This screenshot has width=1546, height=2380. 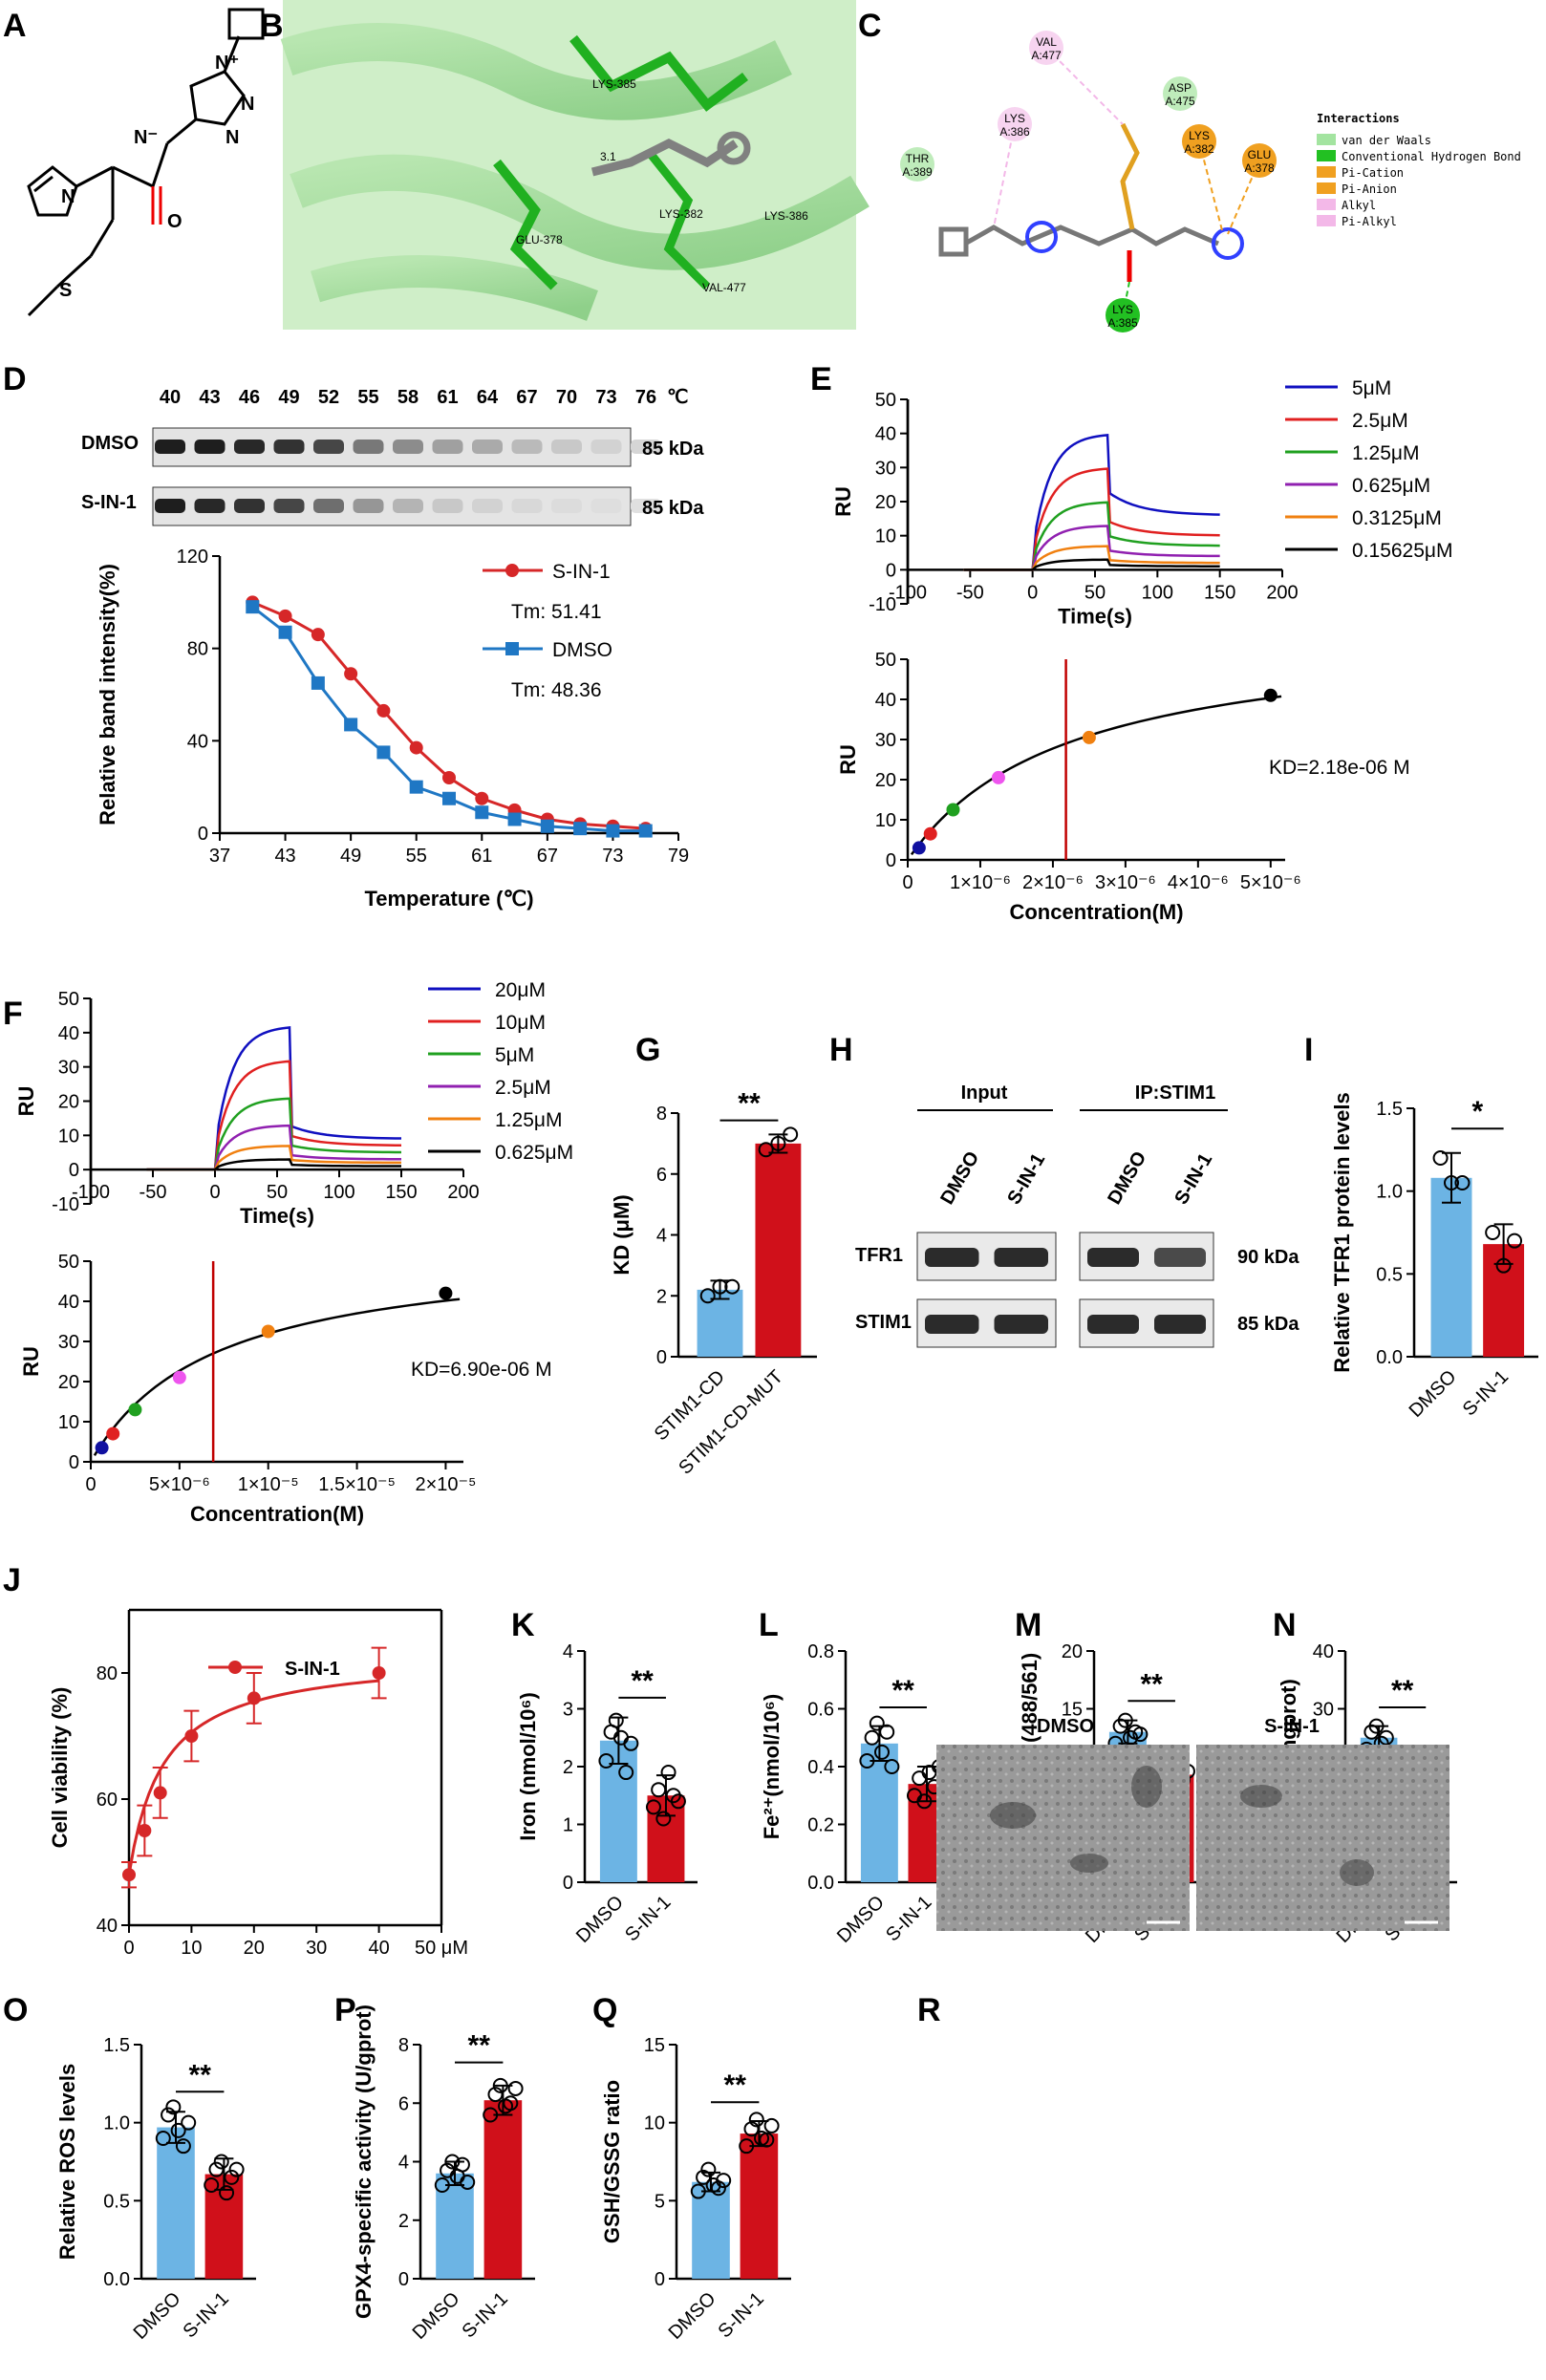 I want to click on legend-label: 2.5μM, so click(x=1380, y=421).